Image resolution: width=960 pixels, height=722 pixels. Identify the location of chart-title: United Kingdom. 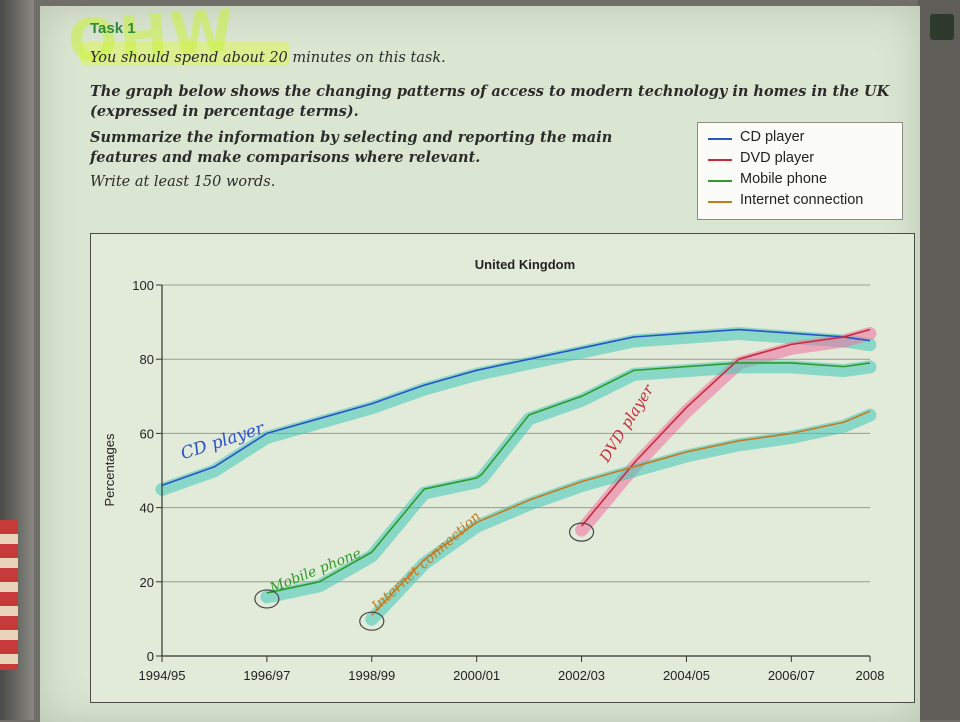
(525, 264).